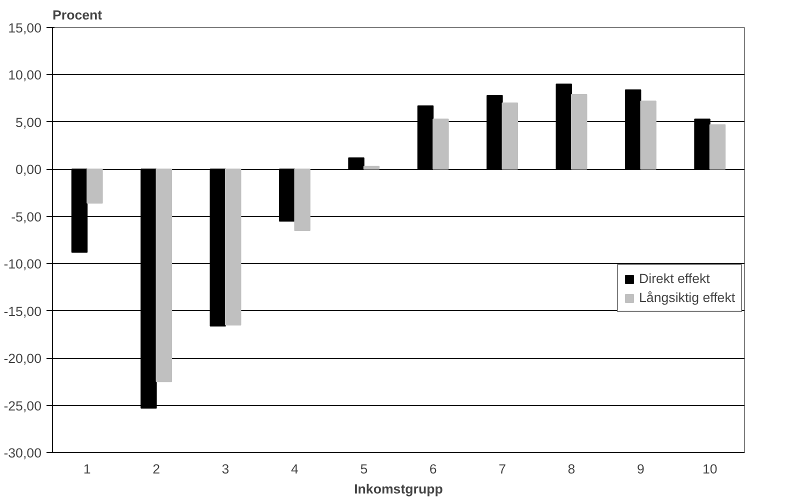 This screenshot has height=499, width=809. What do you see at coordinates (29, 170) in the screenshot?
I see `y-tick-label: 0,00` at bounding box center [29, 170].